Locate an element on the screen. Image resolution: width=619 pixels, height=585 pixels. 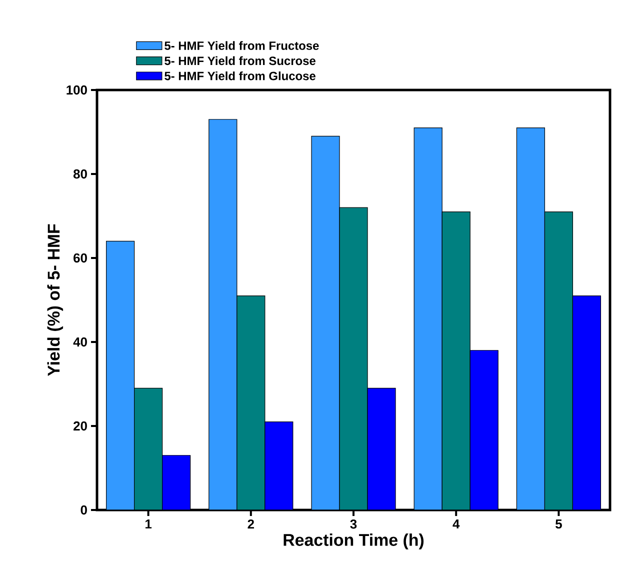
y-tick-label: 0 is located at coordinates (83, 510).